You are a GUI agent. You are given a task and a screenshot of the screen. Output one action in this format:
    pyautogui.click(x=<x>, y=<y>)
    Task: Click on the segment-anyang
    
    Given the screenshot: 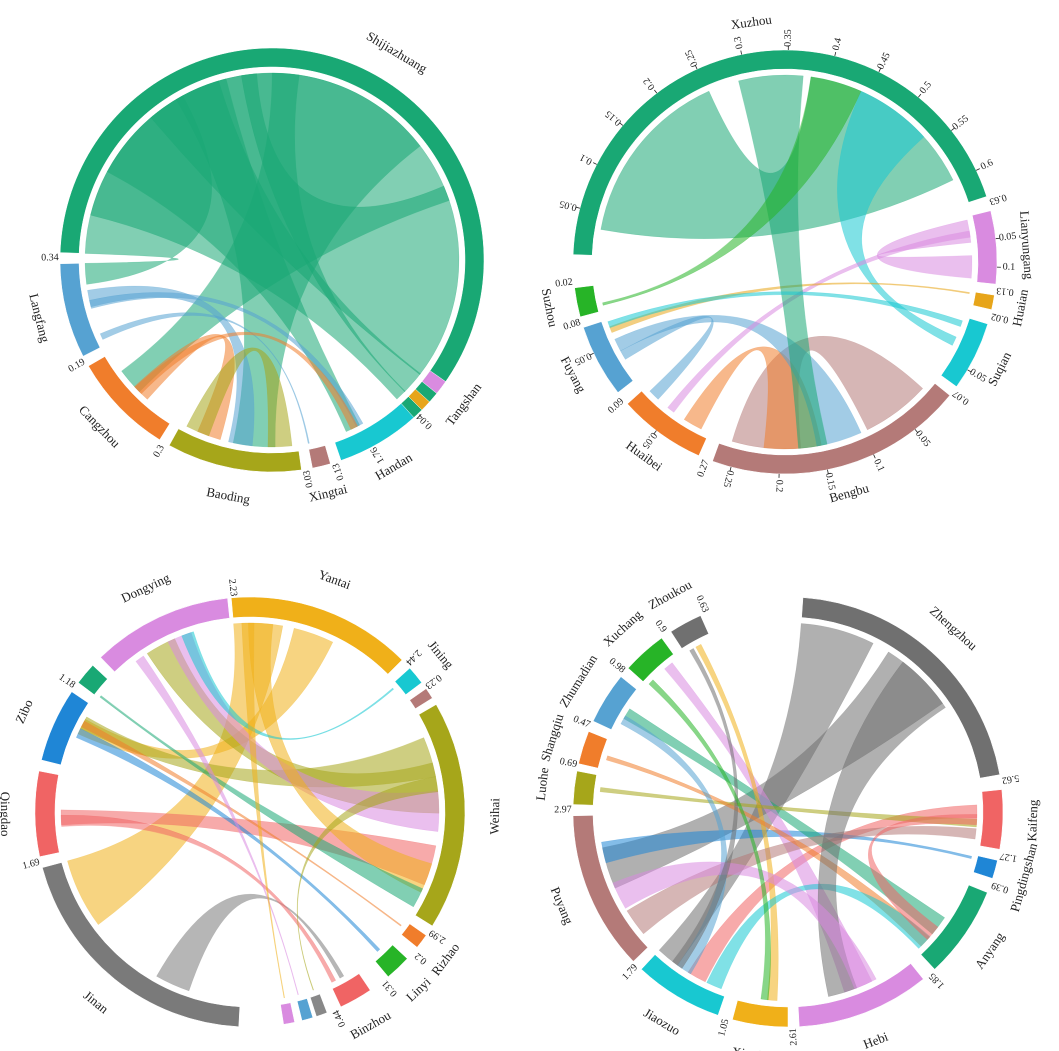 What is the action you would take?
    pyautogui.click(x=954, y=927)
    